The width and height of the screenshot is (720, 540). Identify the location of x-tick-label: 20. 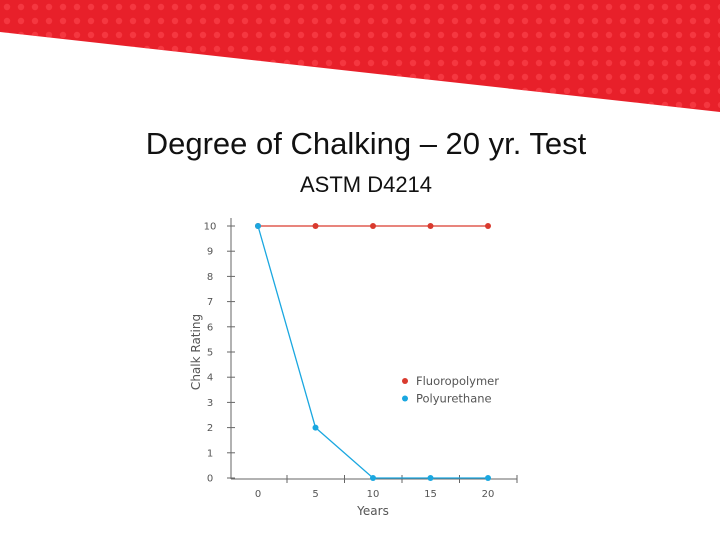
(488, 494).